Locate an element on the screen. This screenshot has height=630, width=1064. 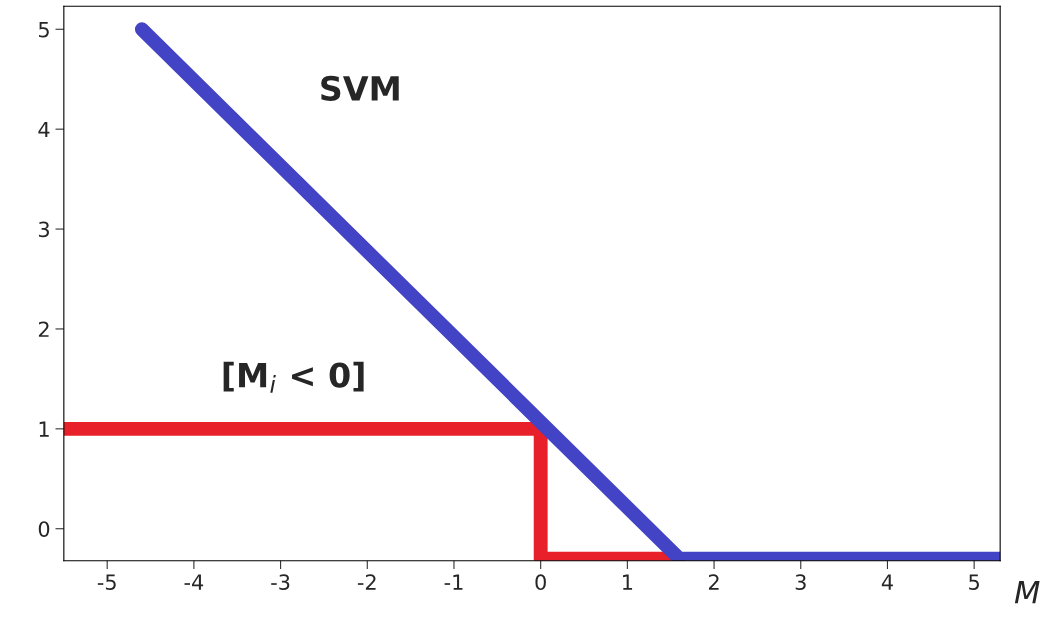
y-tick-label: 3 is located at coordinates (43, 229).